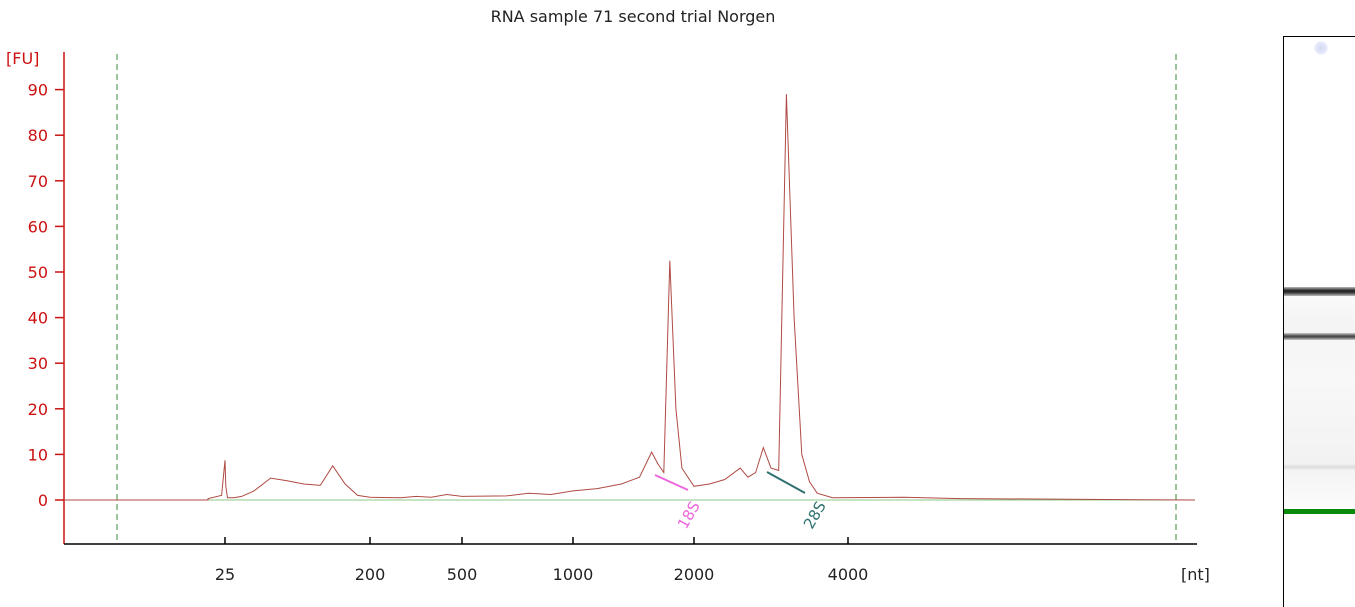 The height and width of the screenshot is (607, 1355). I want to click on y-tick-label: 80, so click(38, 135).